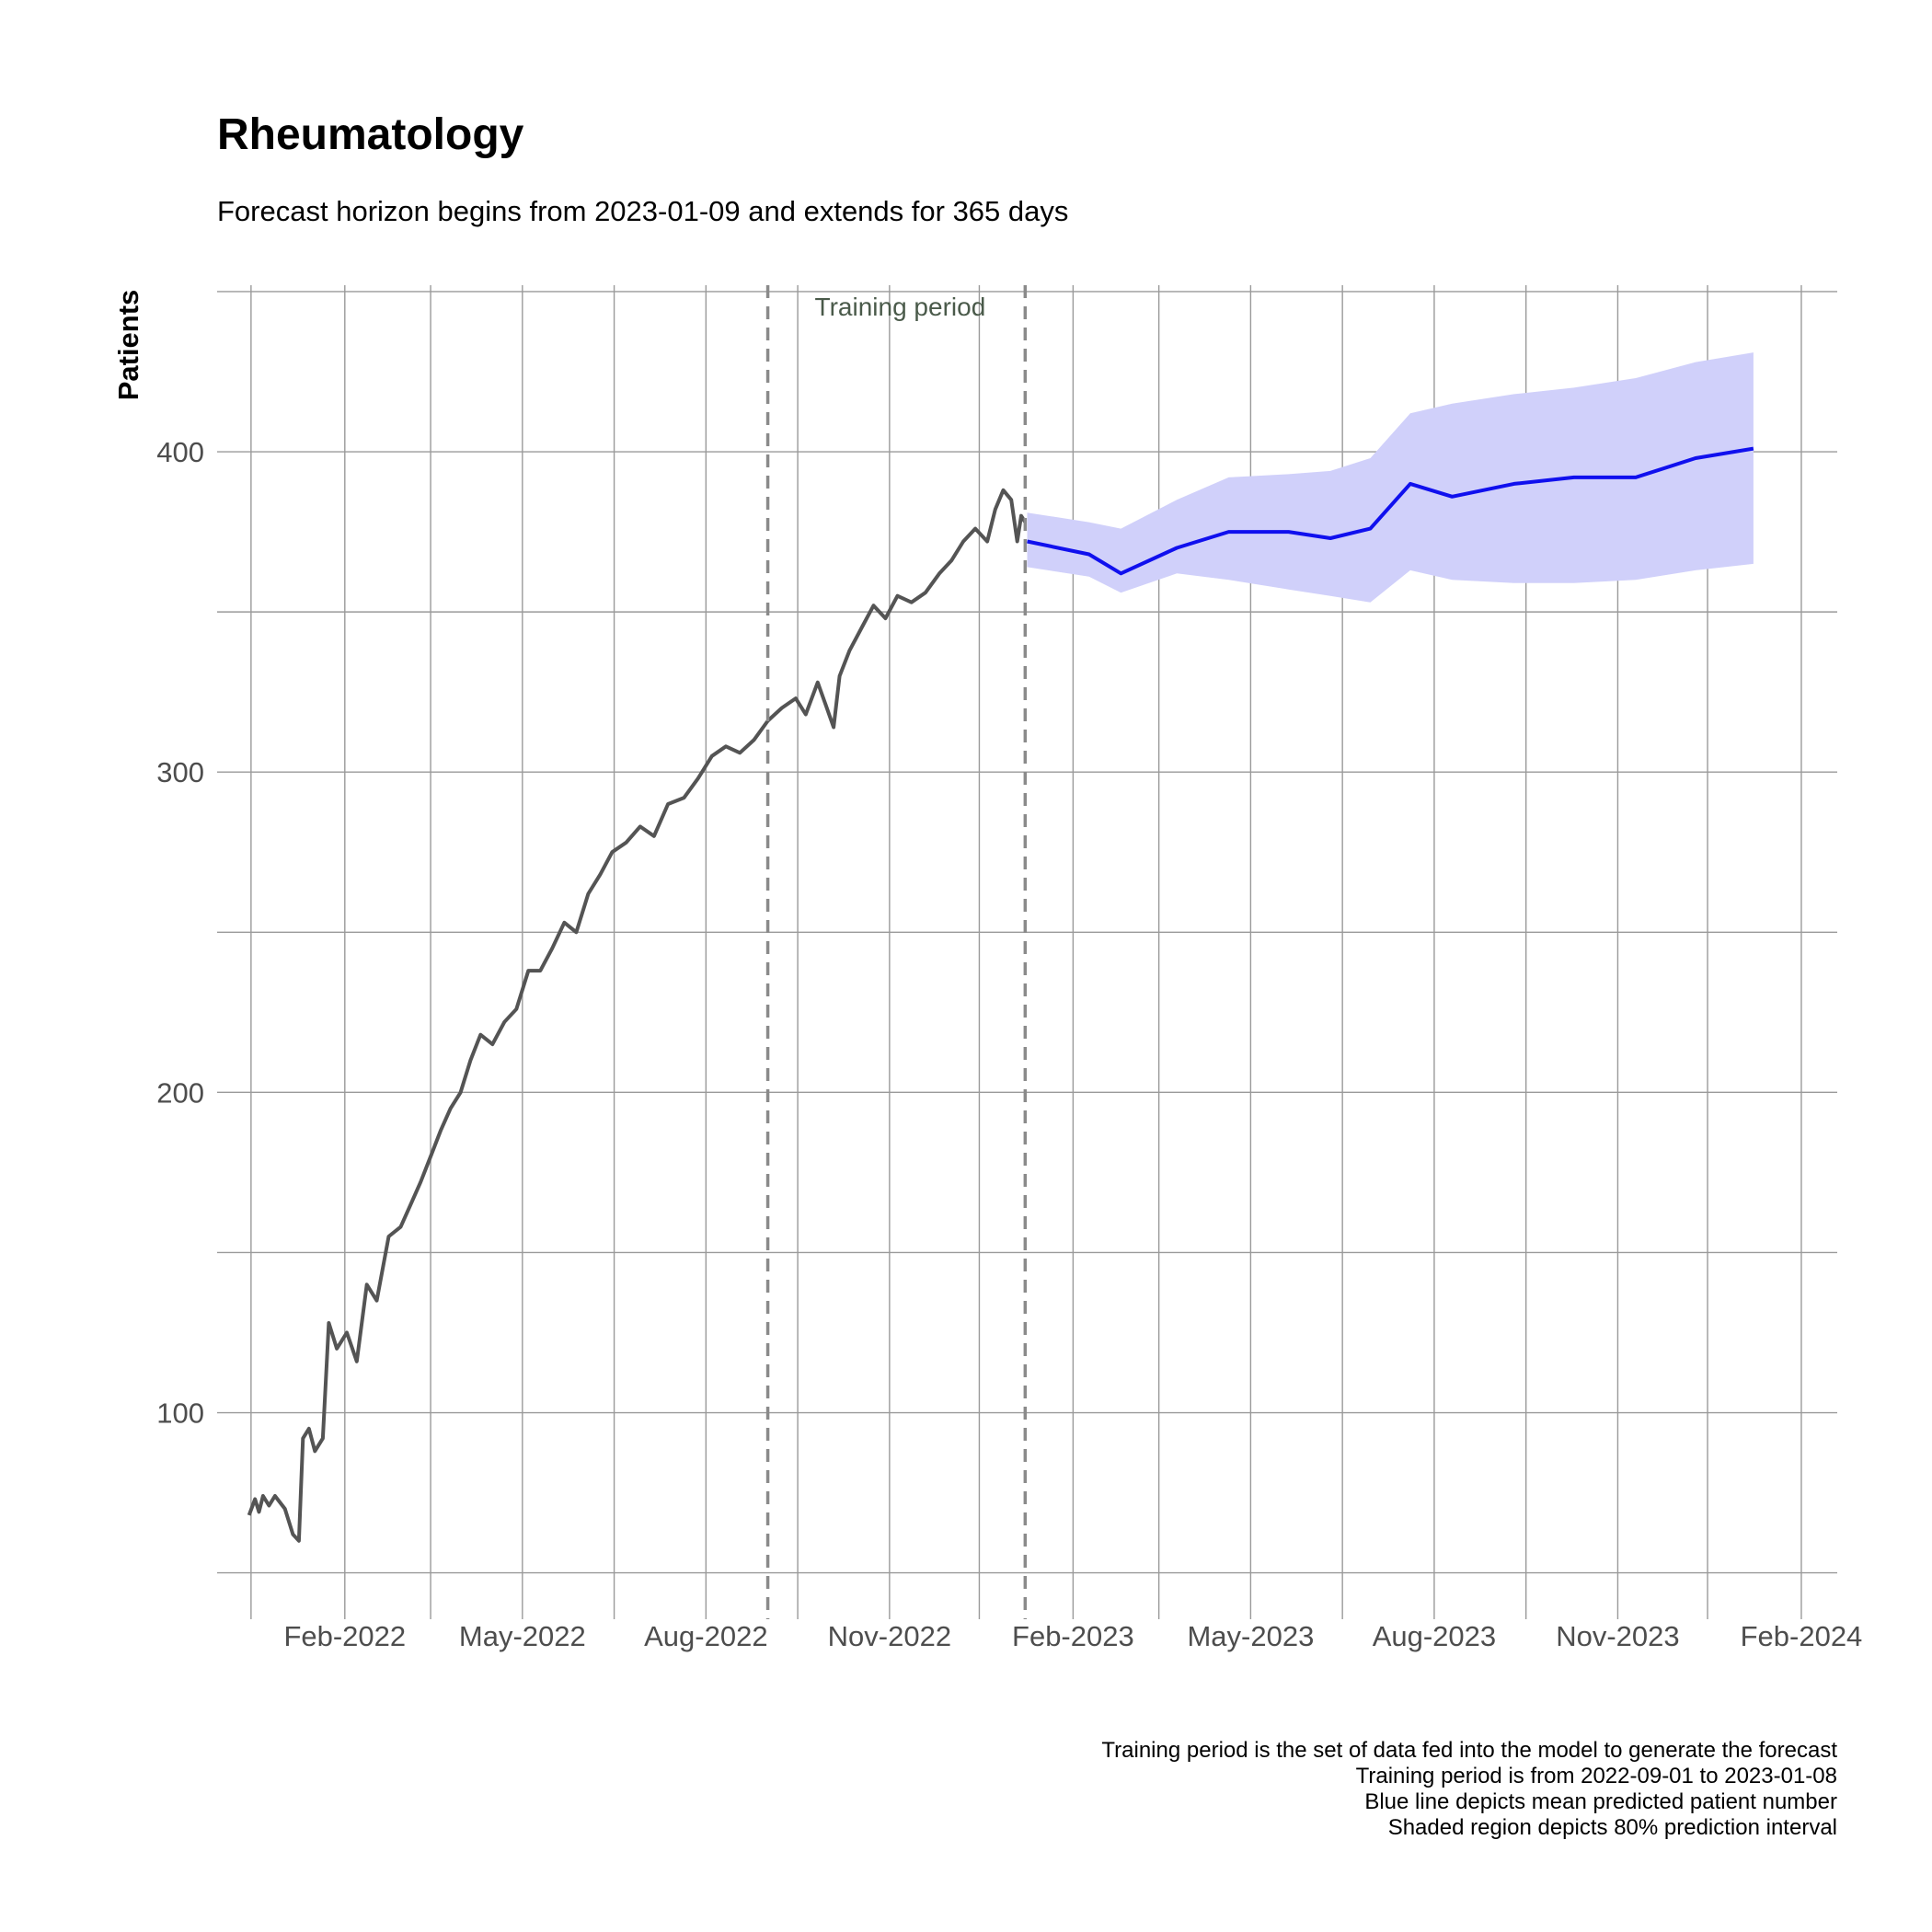 The width and height of the screenshot is (1932, 1932). Describe the element at coordinates (1802, 1636) in the screenshot. I see `x-tick-label: Feb-2024` at that location.